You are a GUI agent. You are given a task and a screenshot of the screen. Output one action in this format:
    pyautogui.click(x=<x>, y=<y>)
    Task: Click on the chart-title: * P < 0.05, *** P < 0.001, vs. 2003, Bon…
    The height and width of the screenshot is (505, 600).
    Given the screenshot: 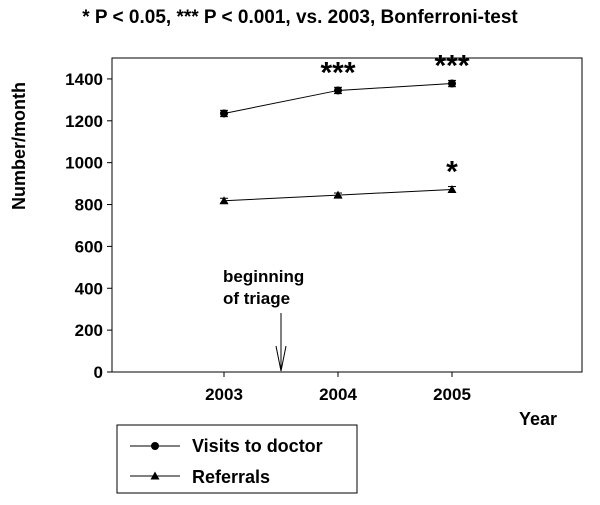 What is the action you would take?
    pyautogui.click(x=300, y=17)
    